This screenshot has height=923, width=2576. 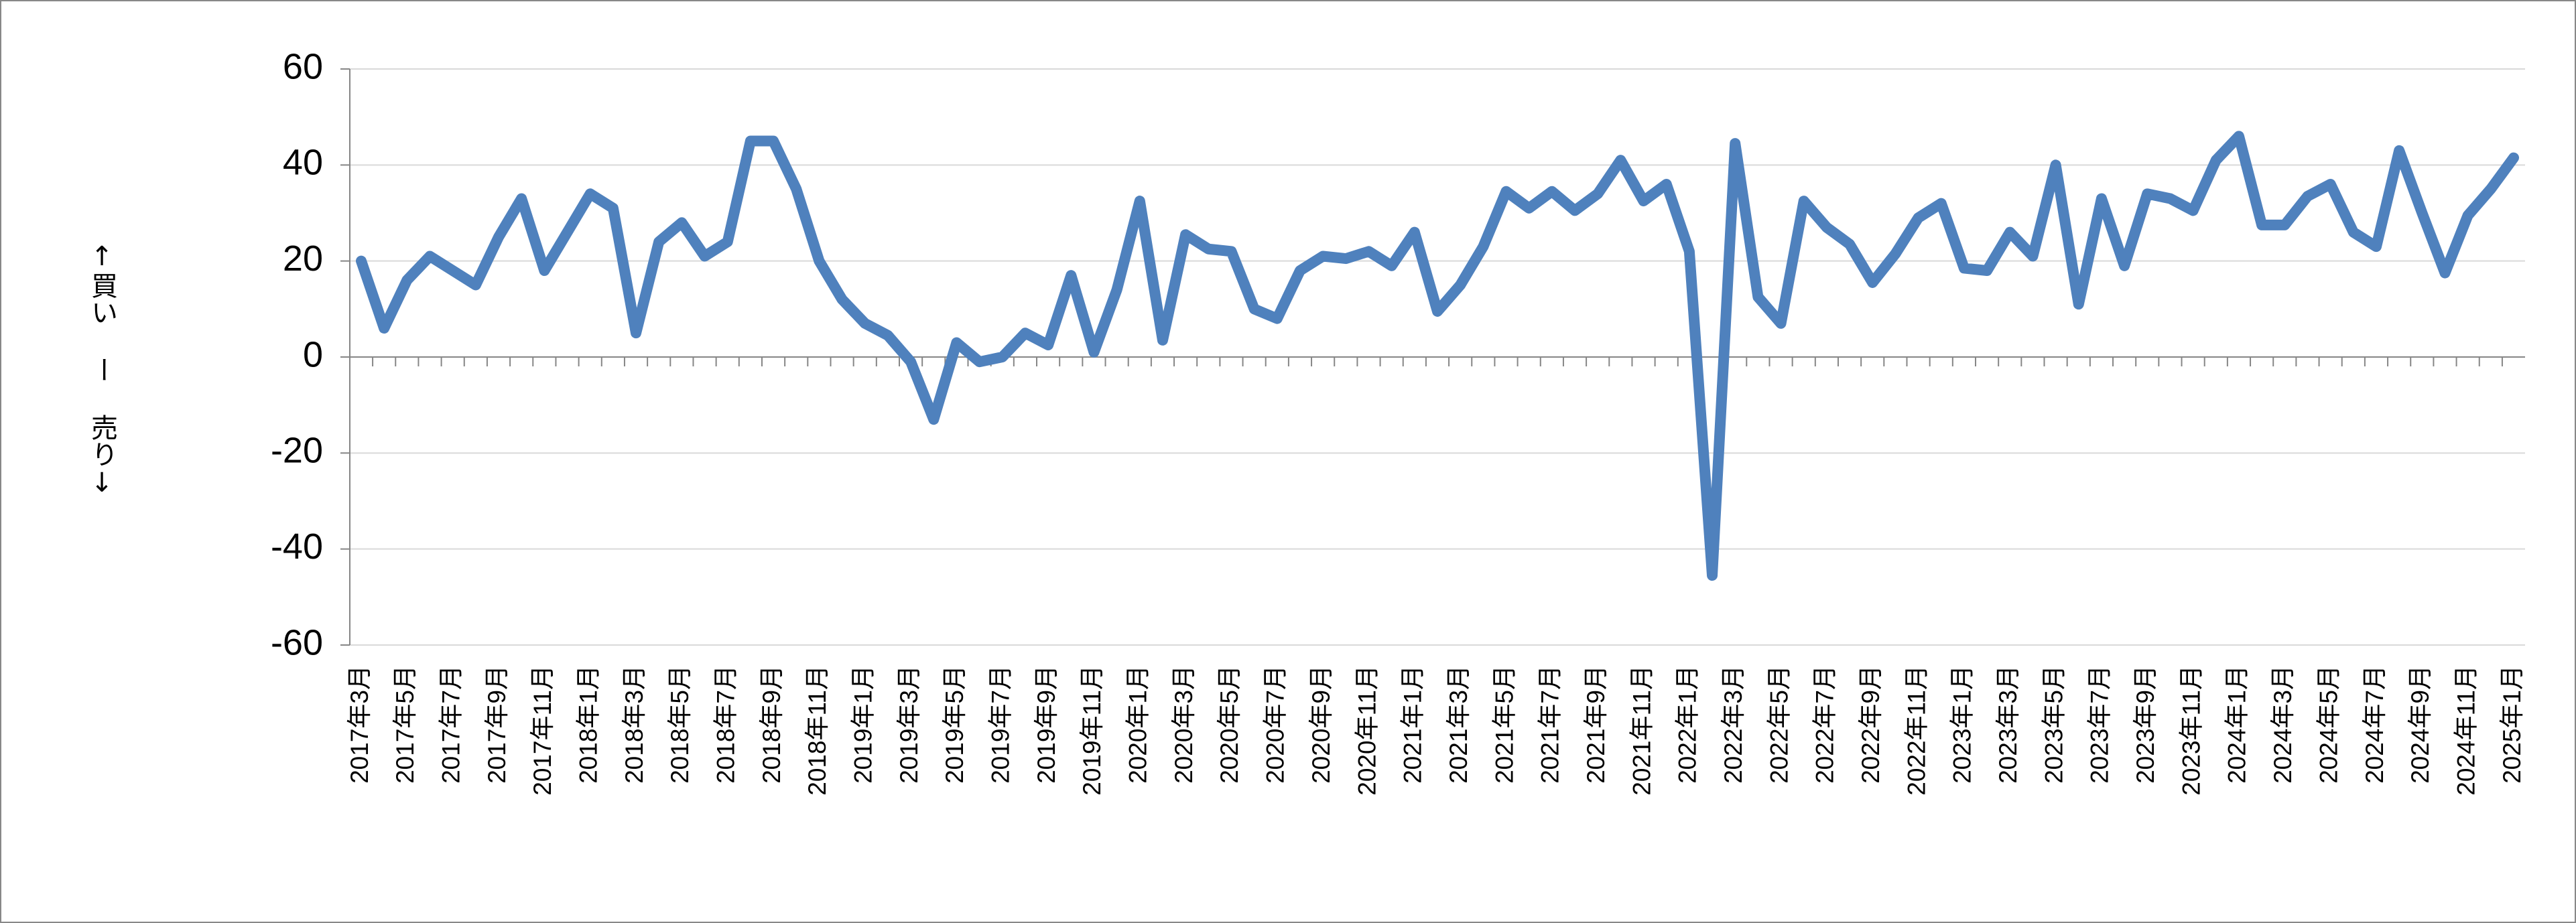 What do you see at coordinates (1733, 724) in the screenshot?
I see `x-tick-label: 2022年3月` at bounding box center [1733, 724].